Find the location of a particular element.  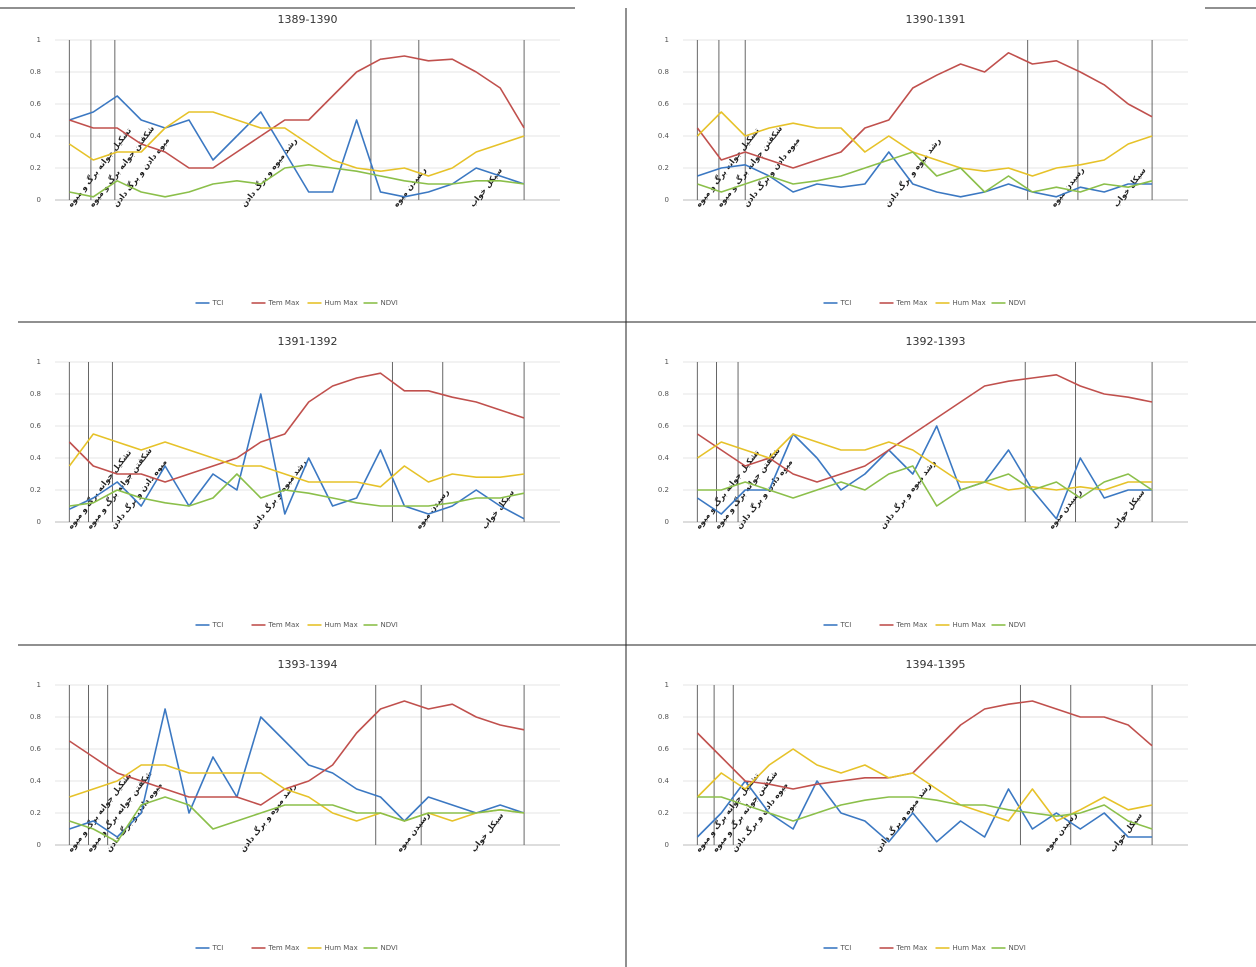

chart-title: 1394-1395 is located at coordinates (936, 664).